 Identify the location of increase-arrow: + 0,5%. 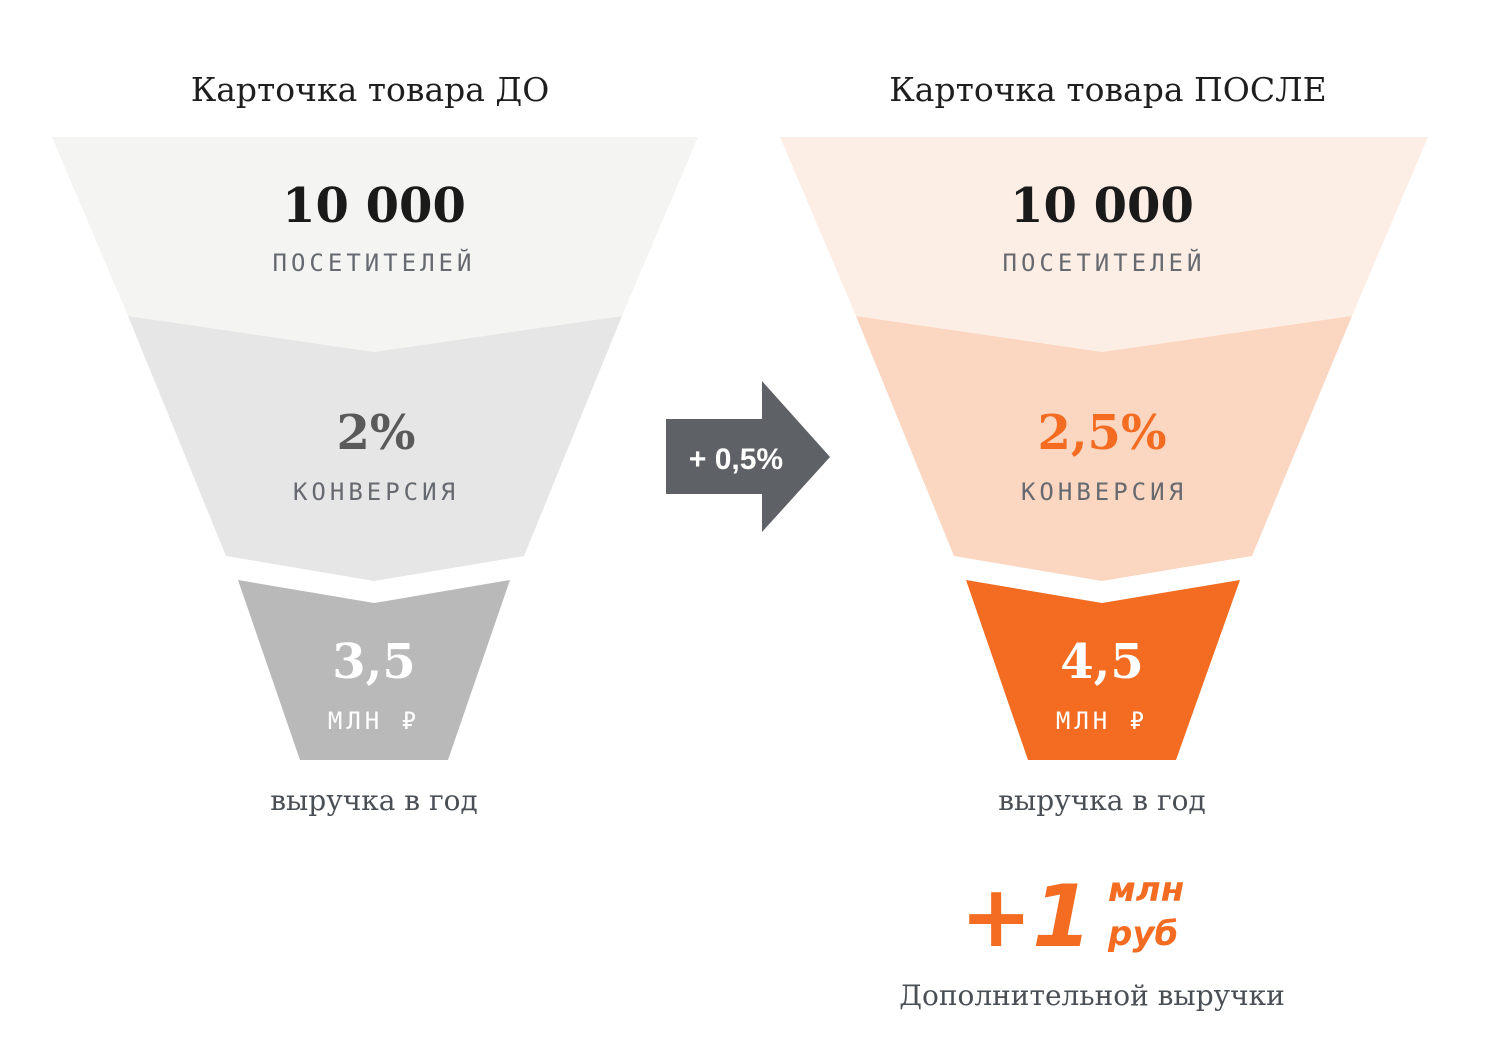
(748, 456).